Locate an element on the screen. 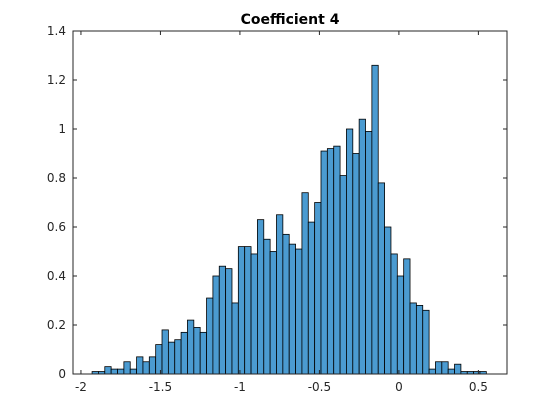  y-tick-label: 1.2 is located at coordinates (56, 80).